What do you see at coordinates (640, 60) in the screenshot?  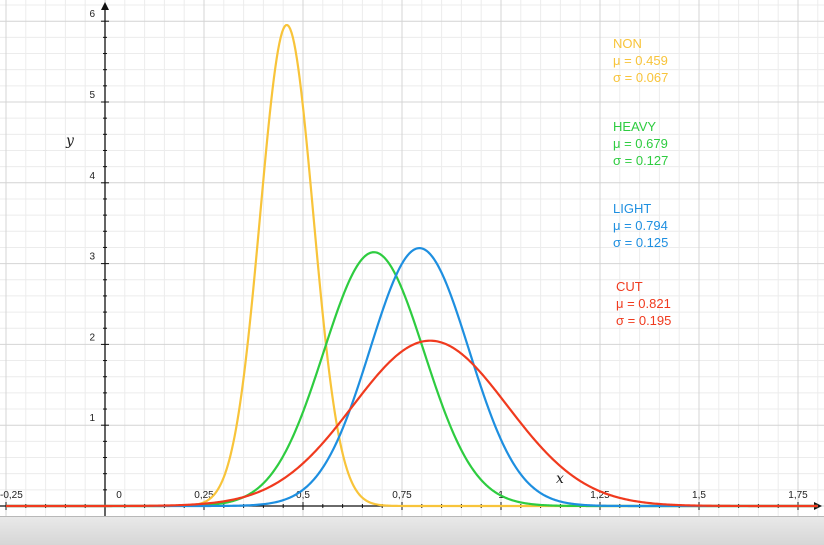 I see `legend-non-mu: μ = 0.459` at bounding box center [640, 60].